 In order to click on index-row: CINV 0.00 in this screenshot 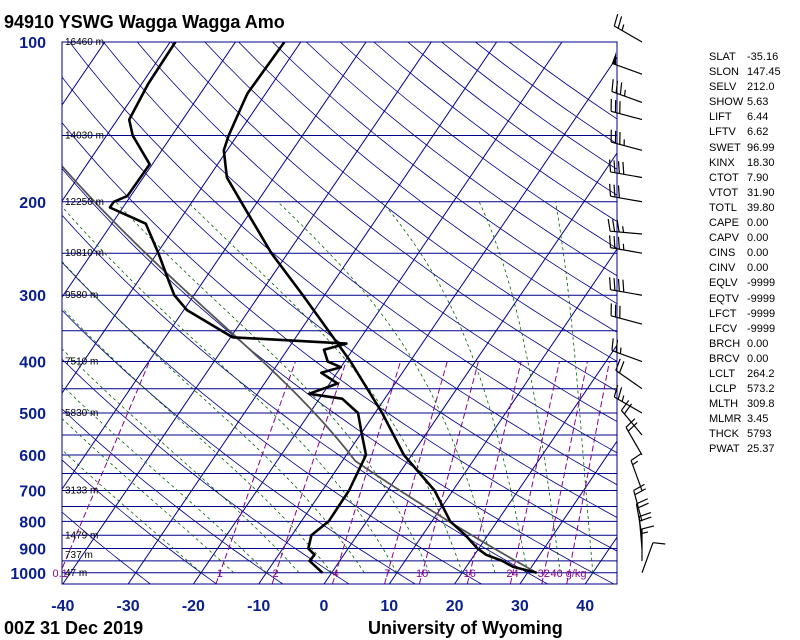, I will do `click(745, 268)`.